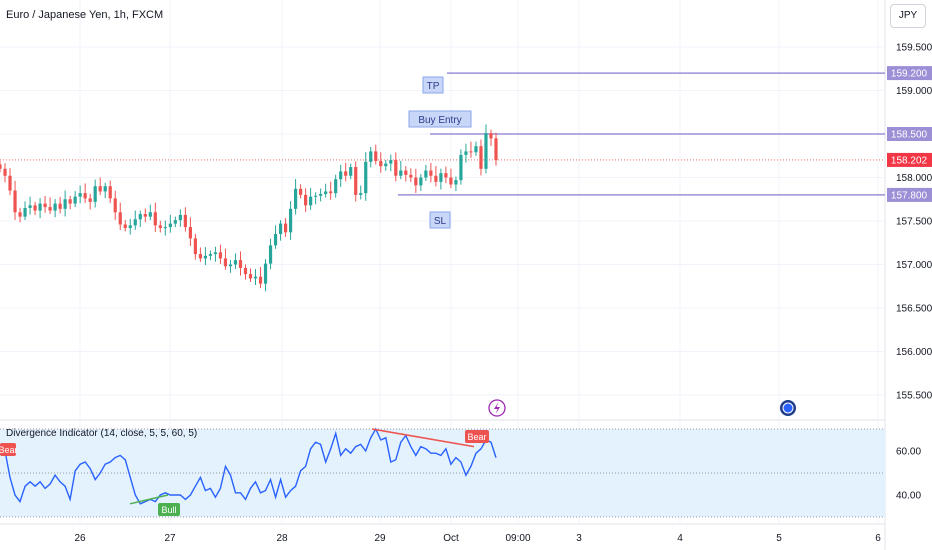  What do you see at coordinates (908, 16) in the screenshot?
I see `currency-button: JPY` at bounding box center [908, 16].